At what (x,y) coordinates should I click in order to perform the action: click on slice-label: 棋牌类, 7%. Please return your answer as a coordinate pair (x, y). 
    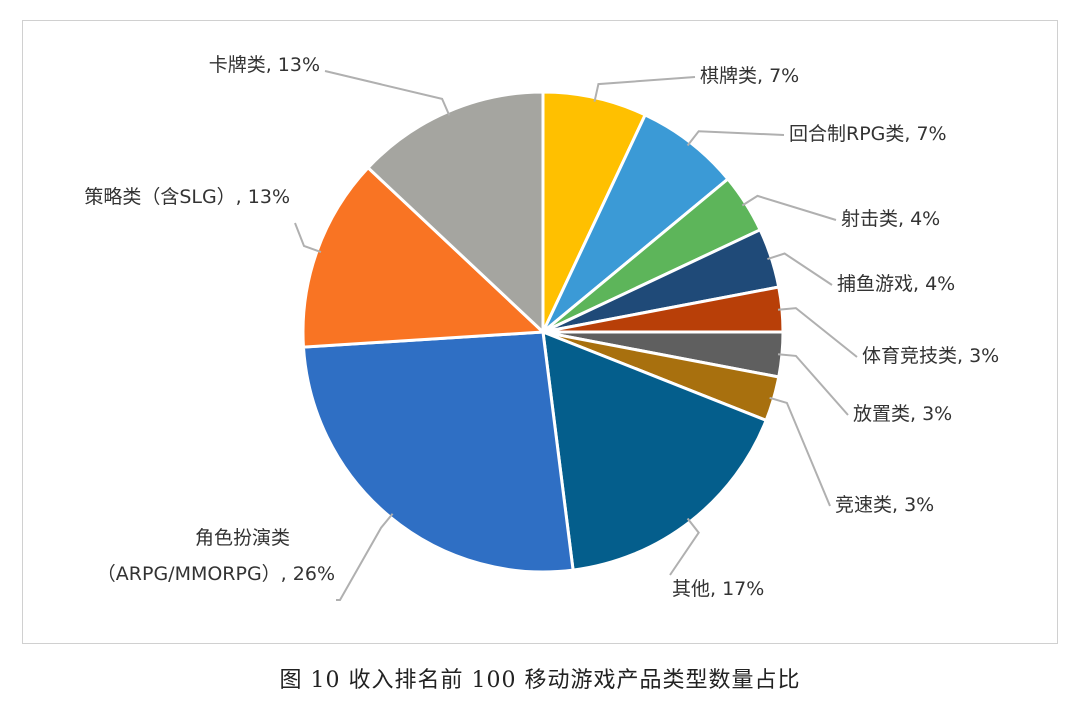
    Looking at the image, I should click on (749, 76).